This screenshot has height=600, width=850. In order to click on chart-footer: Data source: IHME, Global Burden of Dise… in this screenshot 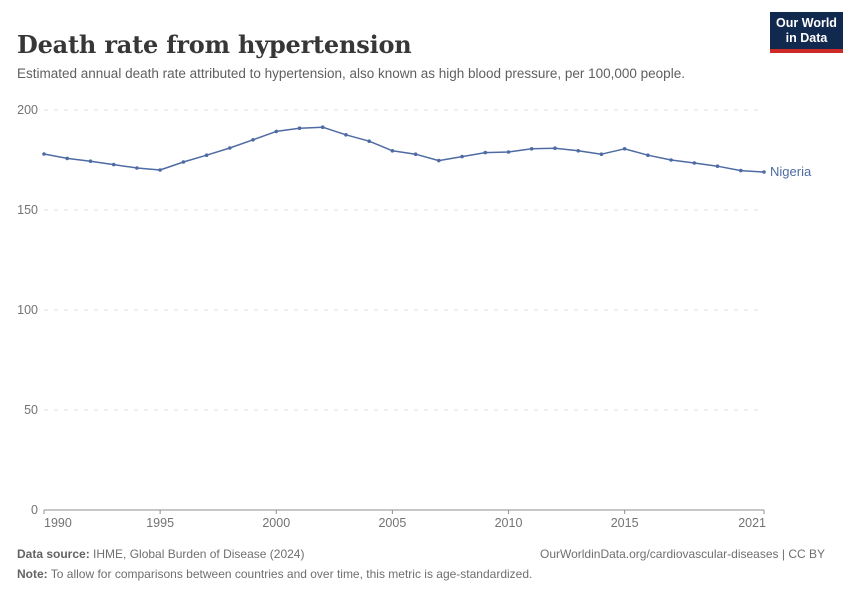, I will do `click(421, 564)`.